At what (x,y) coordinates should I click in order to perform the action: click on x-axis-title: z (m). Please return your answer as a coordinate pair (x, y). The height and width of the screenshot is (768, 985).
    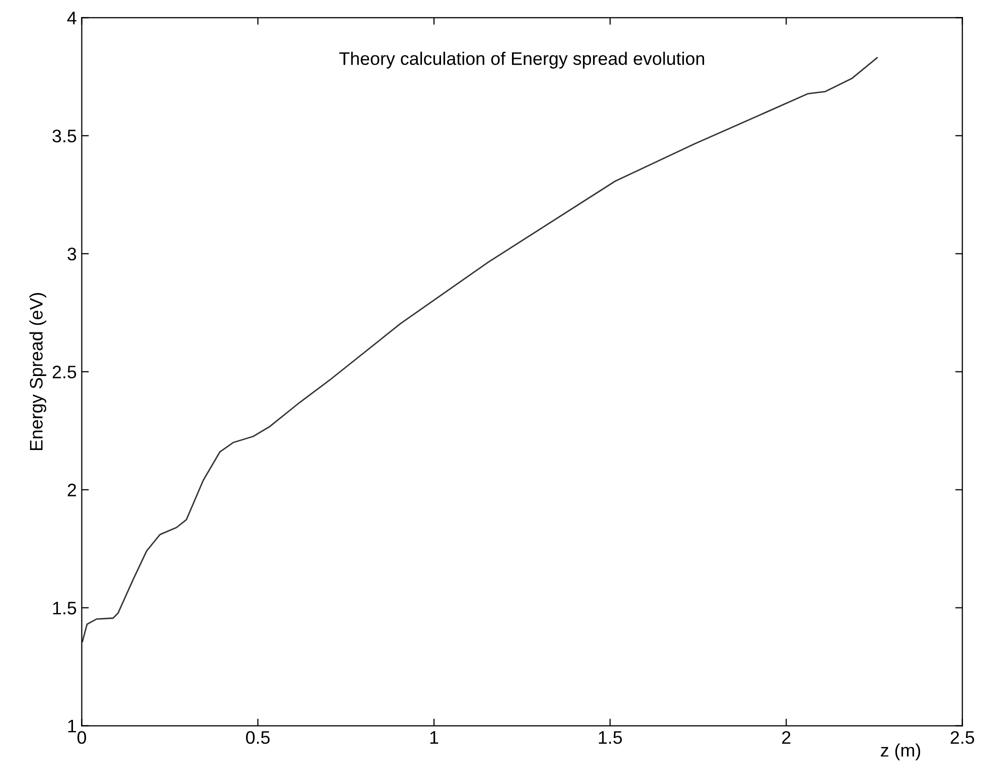
    Looking at the image, I should click on (900, 751).